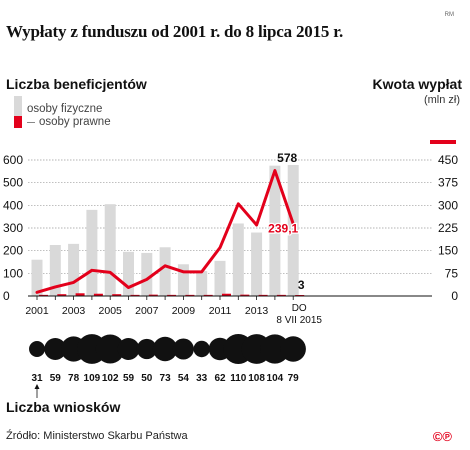 The height and width of the screenshot is (450, 470). What do you see at coordinates (74, 311) in the screenshot?
I see `x-axis-tick-label: 2003` at bounding box center [74, 311].